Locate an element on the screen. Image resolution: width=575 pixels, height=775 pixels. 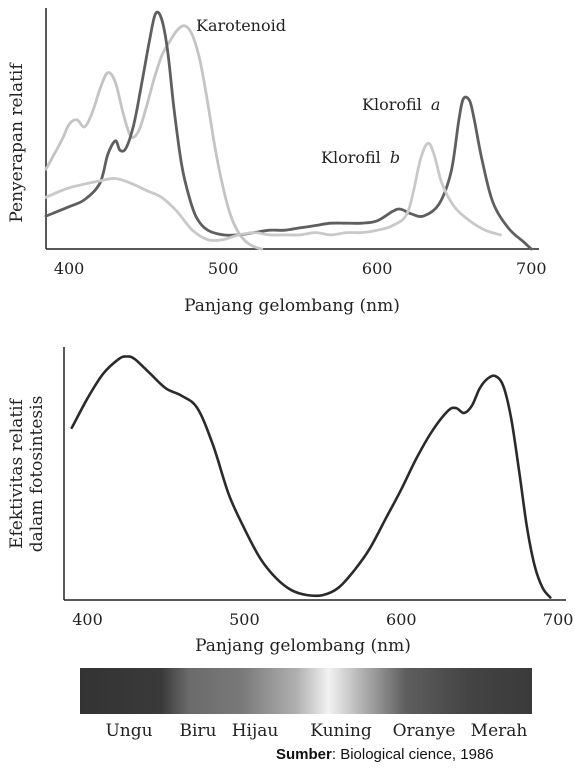
spectrum-label-kuning: Kuning is located at coordinates (341, 731).